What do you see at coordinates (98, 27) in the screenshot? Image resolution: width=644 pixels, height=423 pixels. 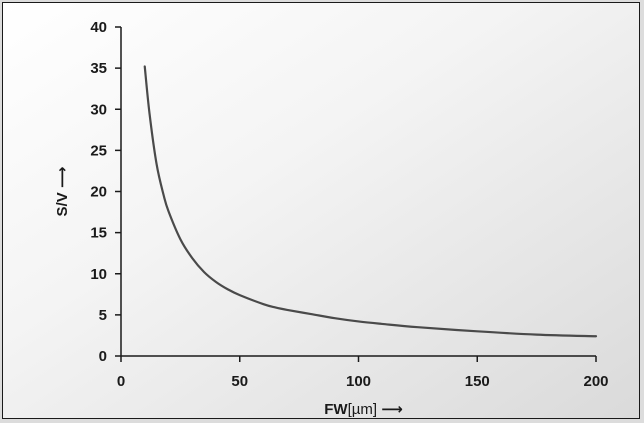 I see `y-tick-label: 40` at bounding box center [98, 27].